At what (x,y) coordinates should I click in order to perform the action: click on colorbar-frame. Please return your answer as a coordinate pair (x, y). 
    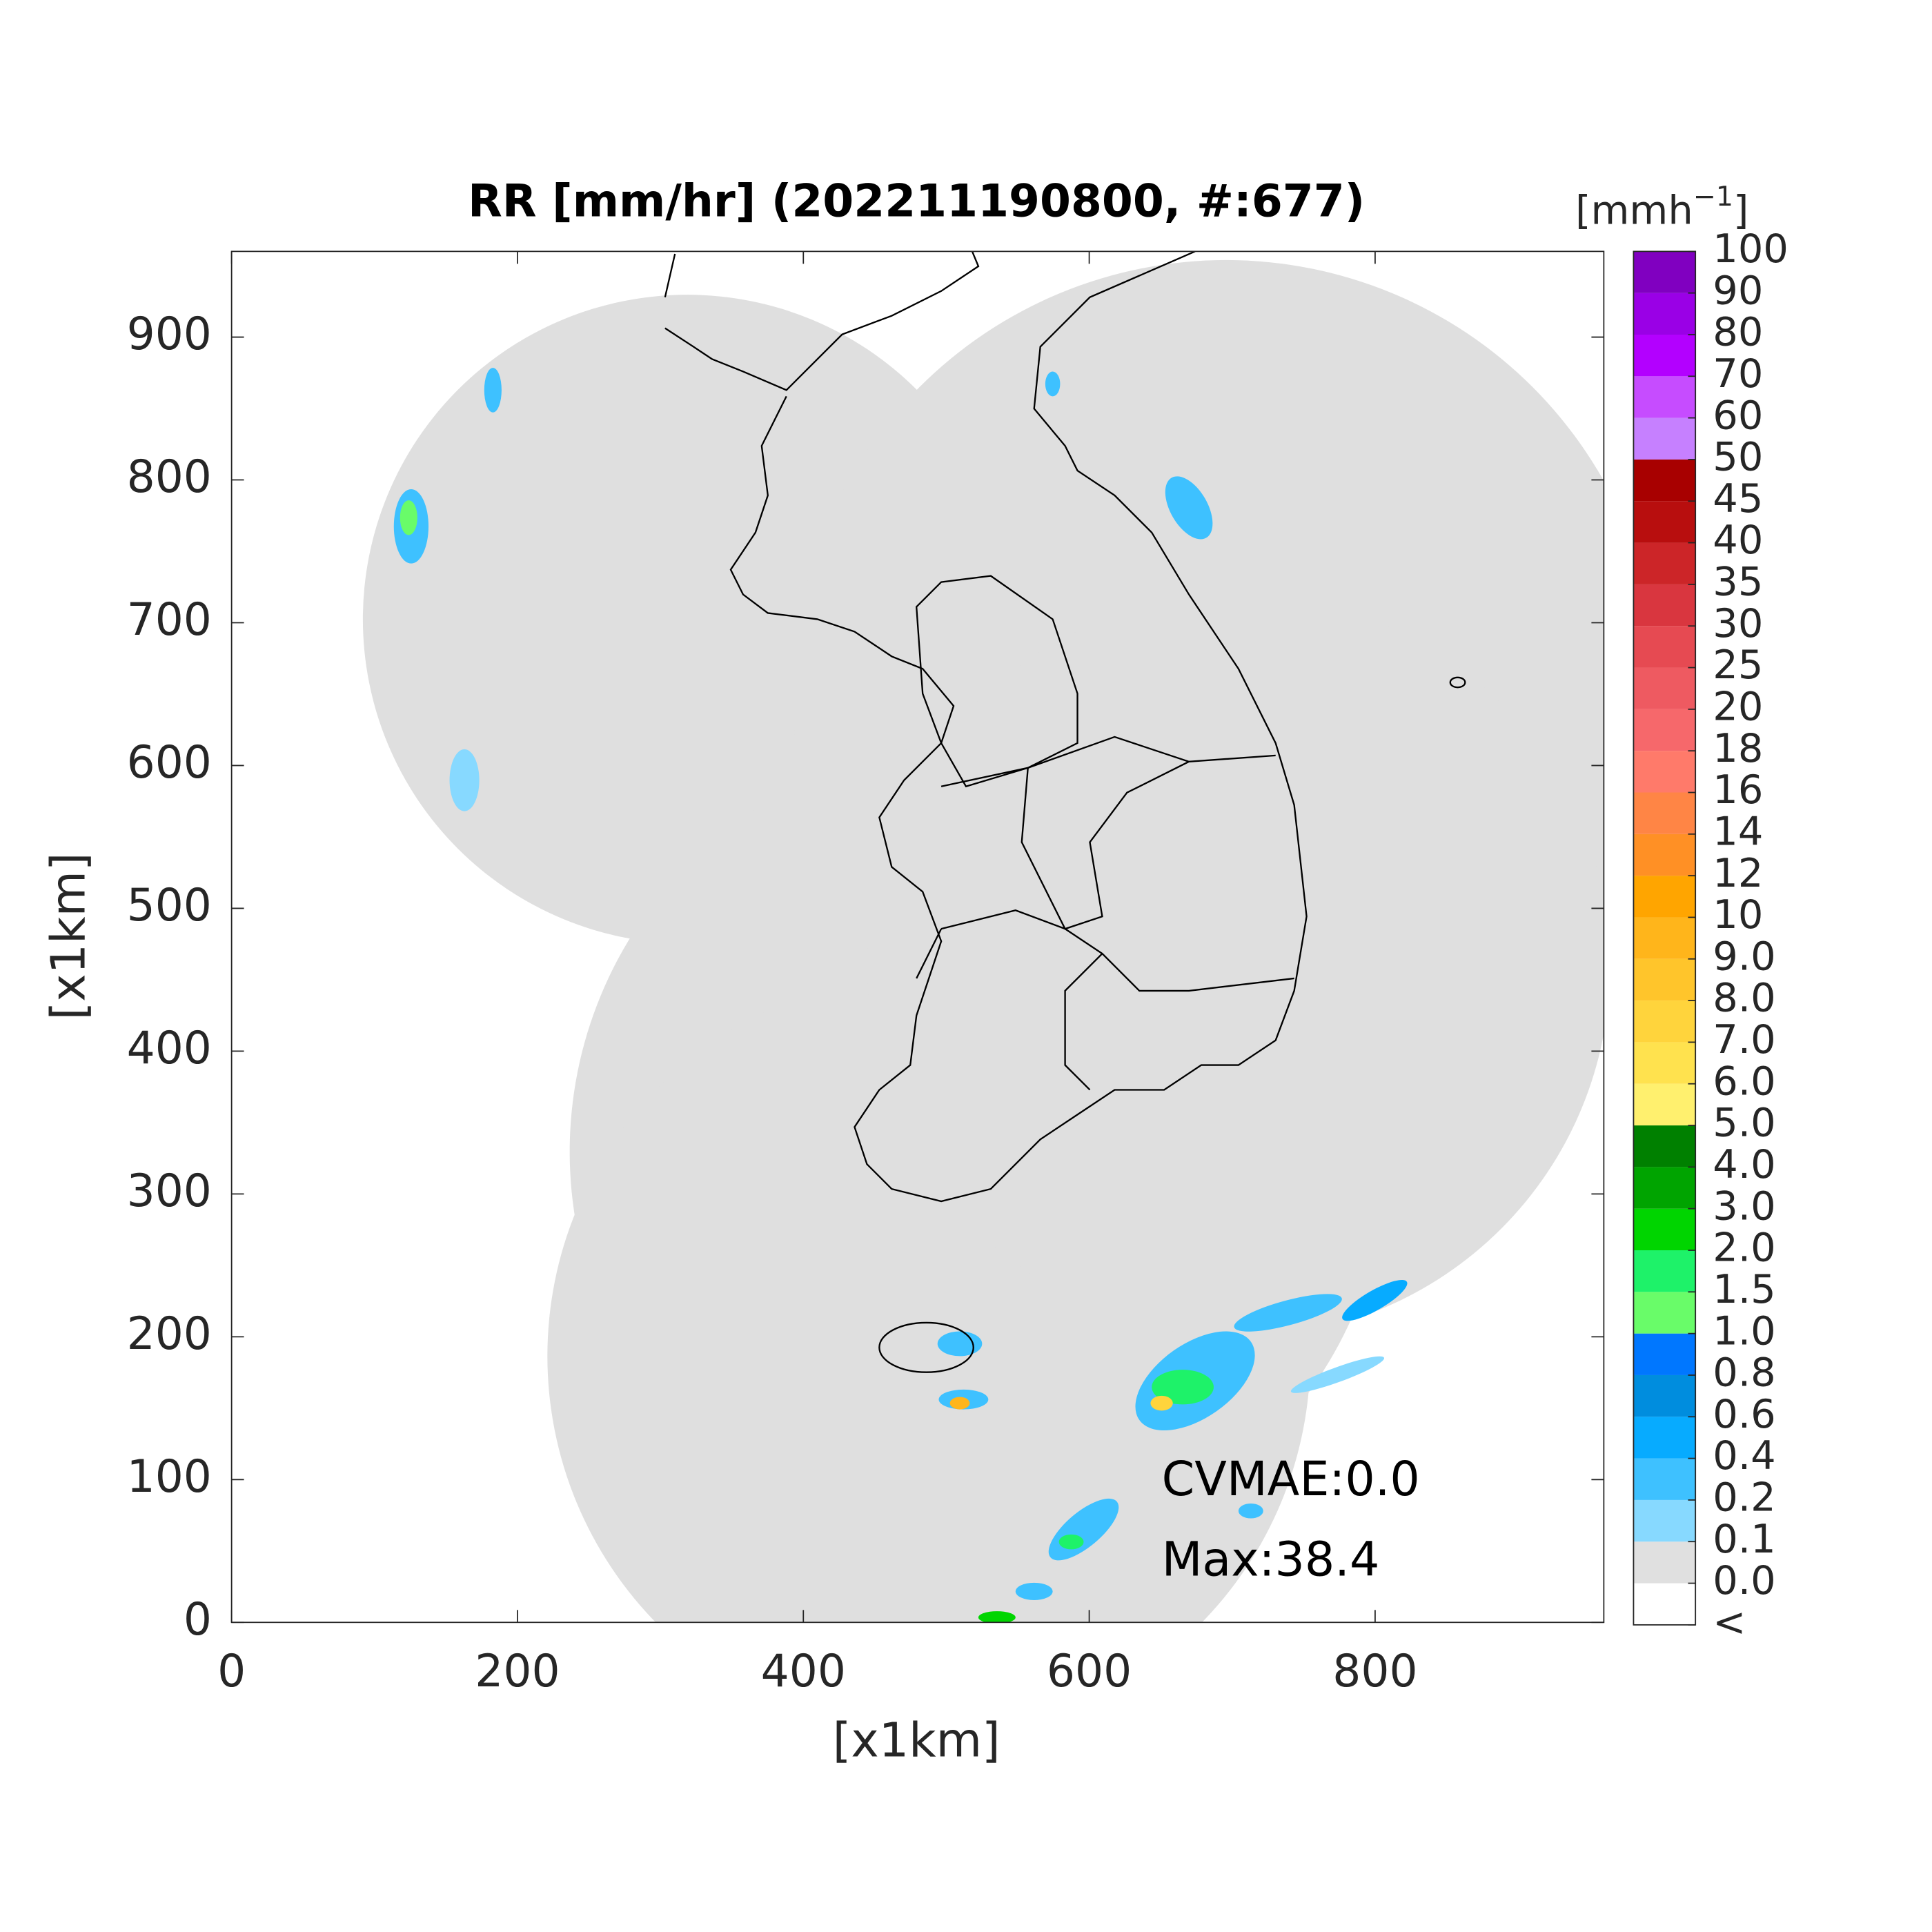
    Looking at the image, I should click on (1665, 938).